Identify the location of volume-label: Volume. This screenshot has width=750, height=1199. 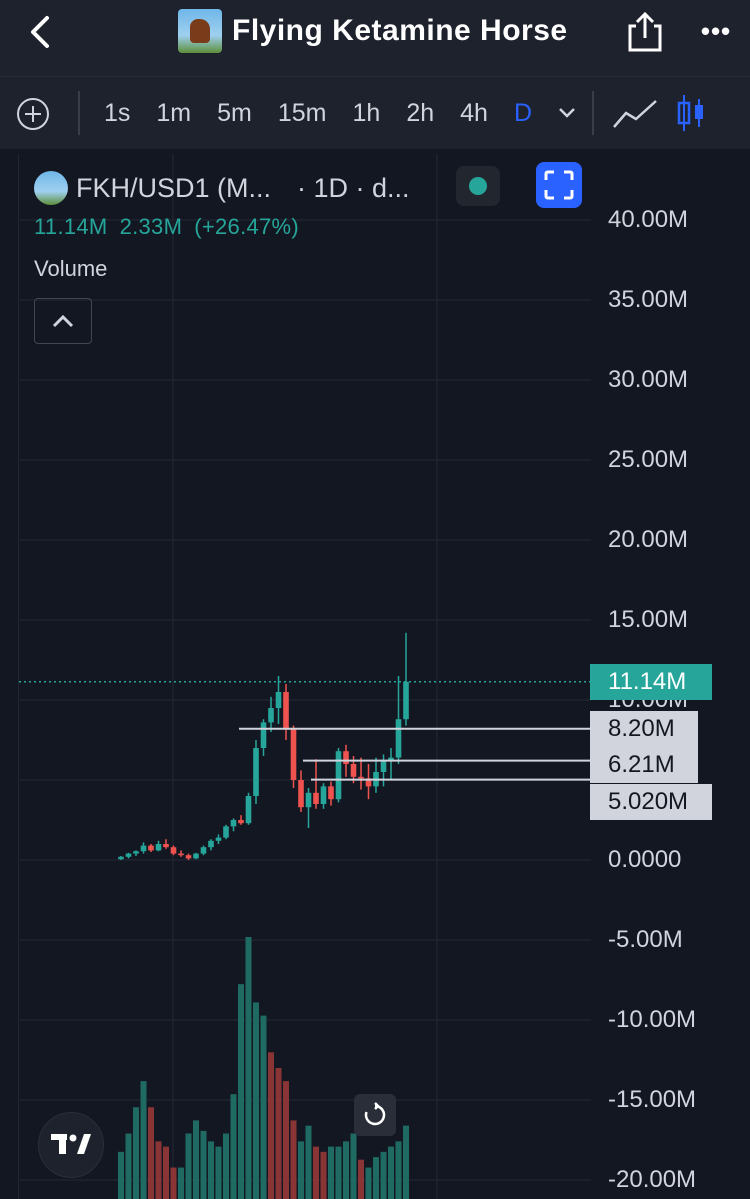
(71, 268).